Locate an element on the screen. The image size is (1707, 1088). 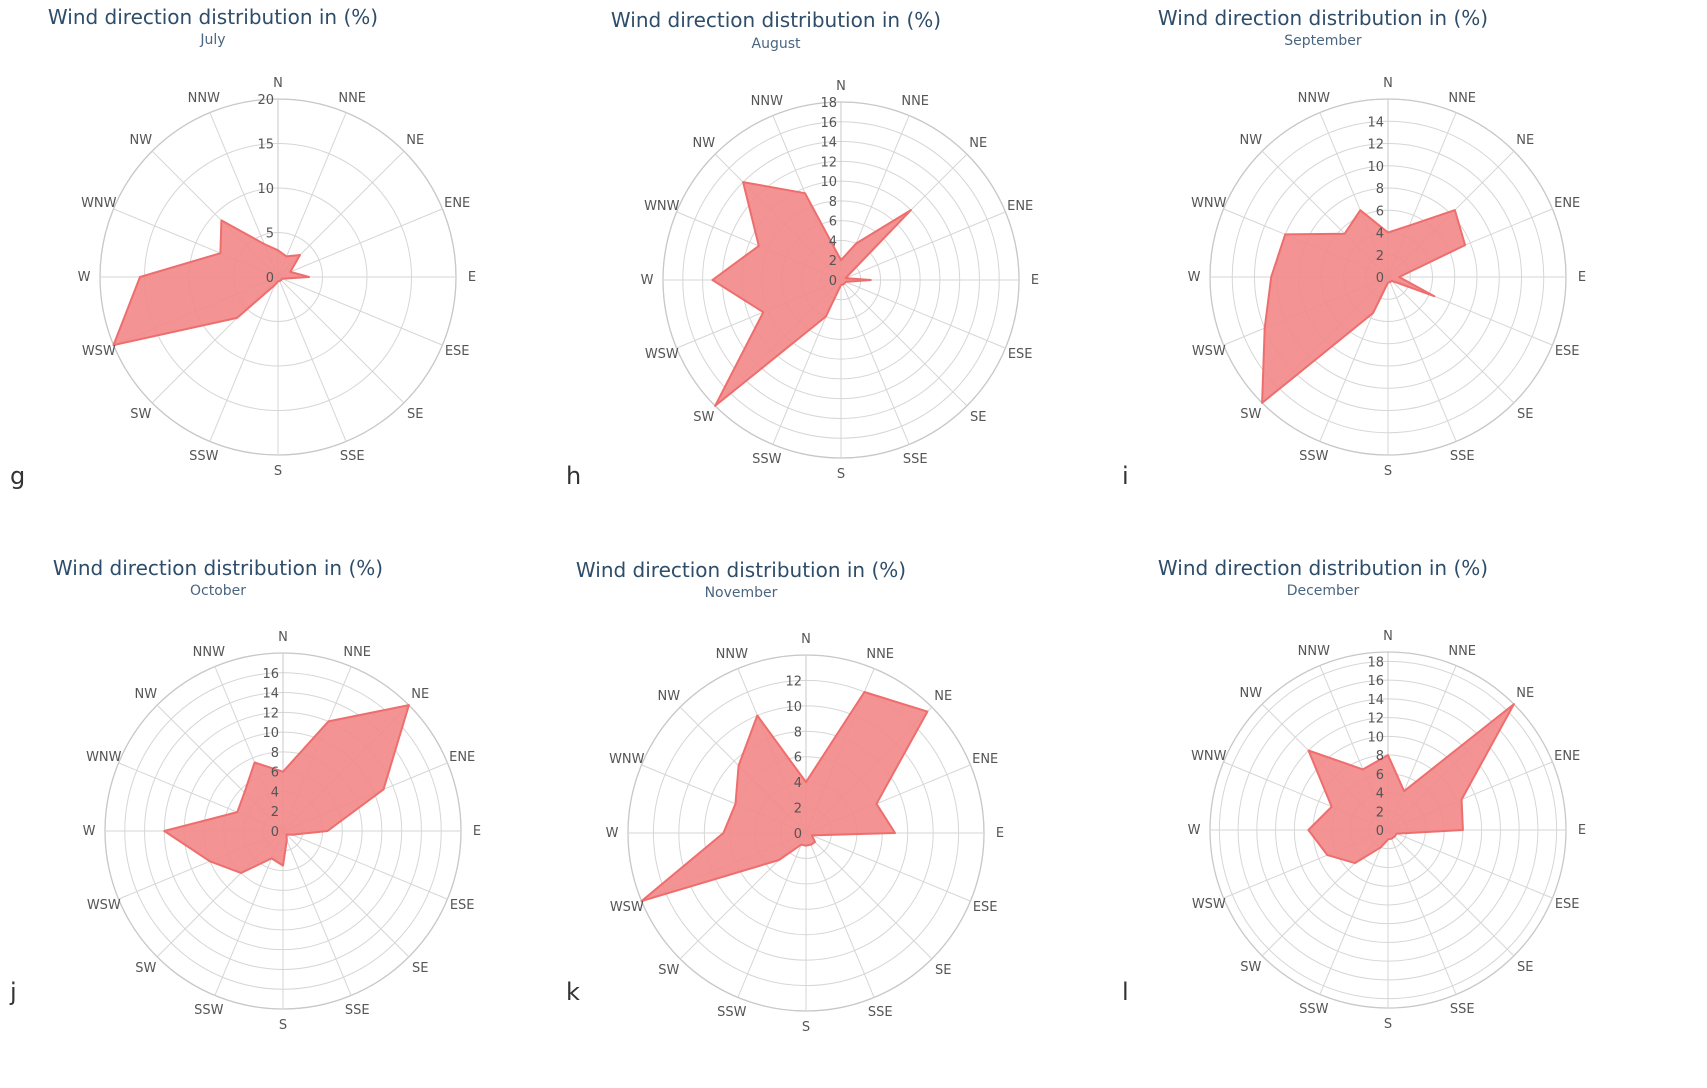
radial-tick-label: 4 is located at coordinates (1380, 794).